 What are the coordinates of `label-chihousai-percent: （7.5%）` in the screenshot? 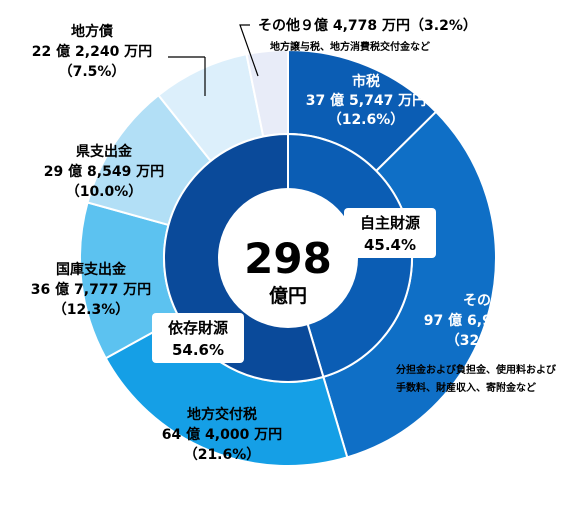 It's located at (92, 72).